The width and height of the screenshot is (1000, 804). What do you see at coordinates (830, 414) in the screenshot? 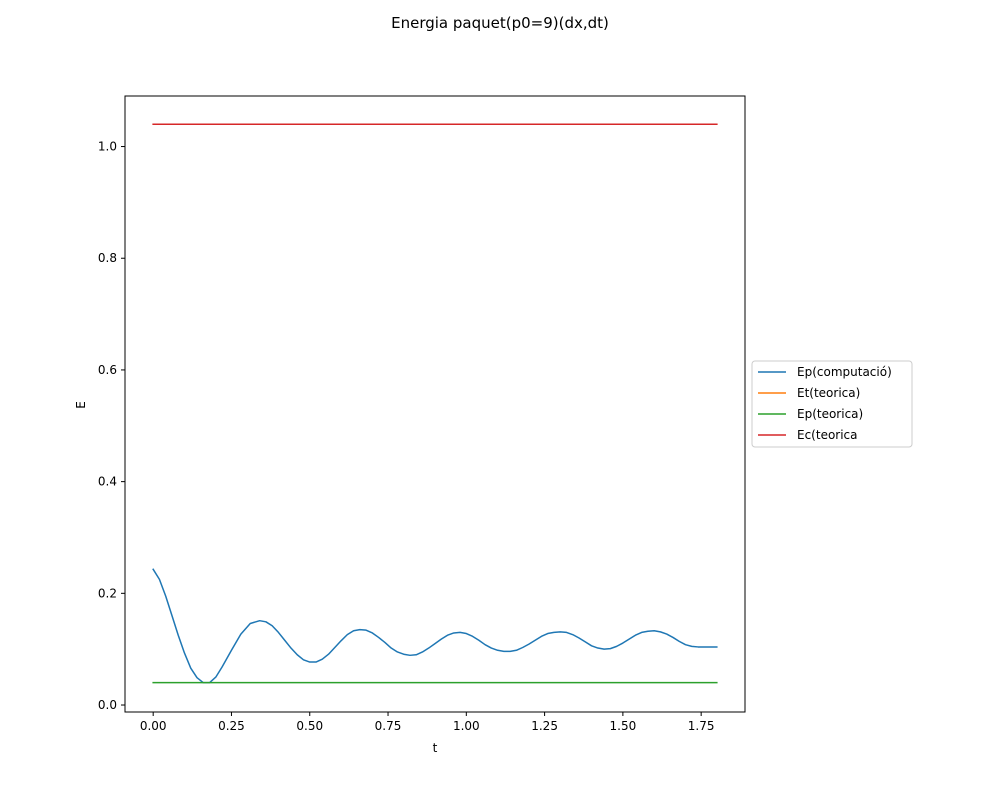
I see `legend-label-3: Ep(teorica)` at bounding box center [830, 414].